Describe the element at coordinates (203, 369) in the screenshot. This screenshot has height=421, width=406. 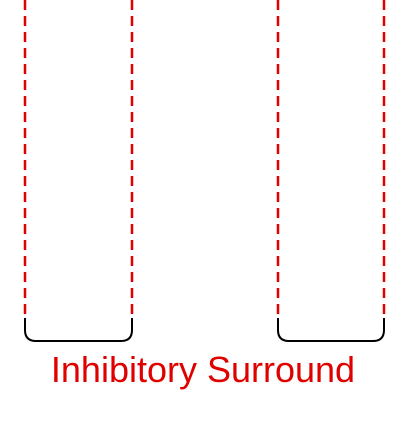
I see `diagram-caption: Inhibitory Surround` at that location.